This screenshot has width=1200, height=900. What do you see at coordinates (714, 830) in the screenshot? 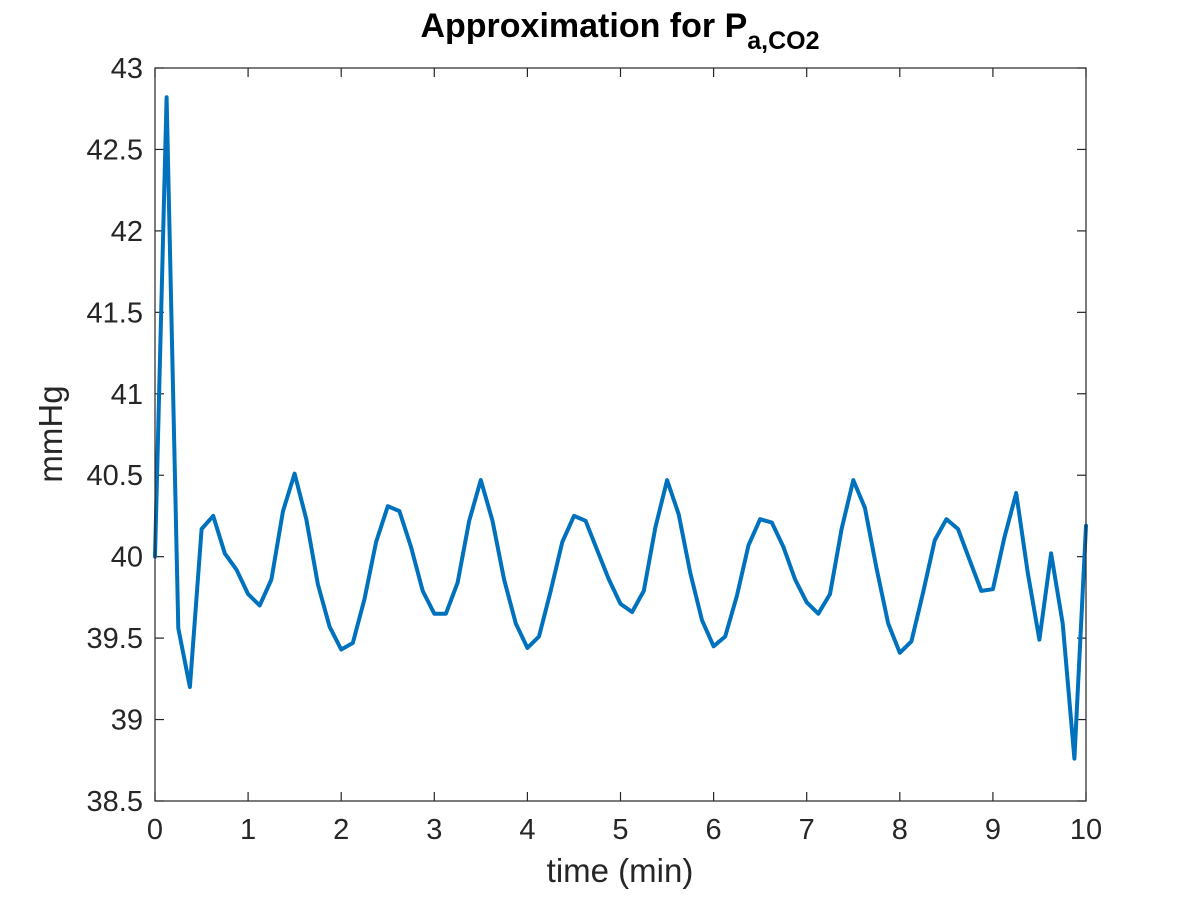
I see `x-tick-label: 6` at bounding box center [714, 830].